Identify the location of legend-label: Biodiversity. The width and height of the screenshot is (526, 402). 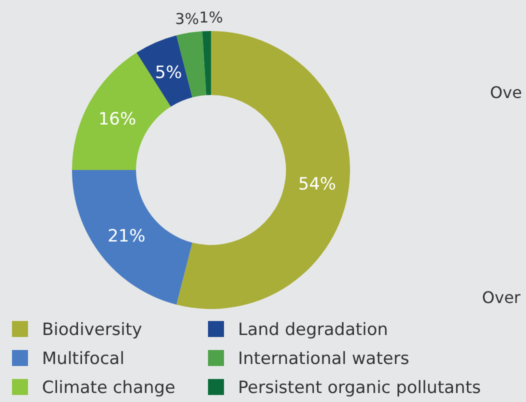
(92, 330).